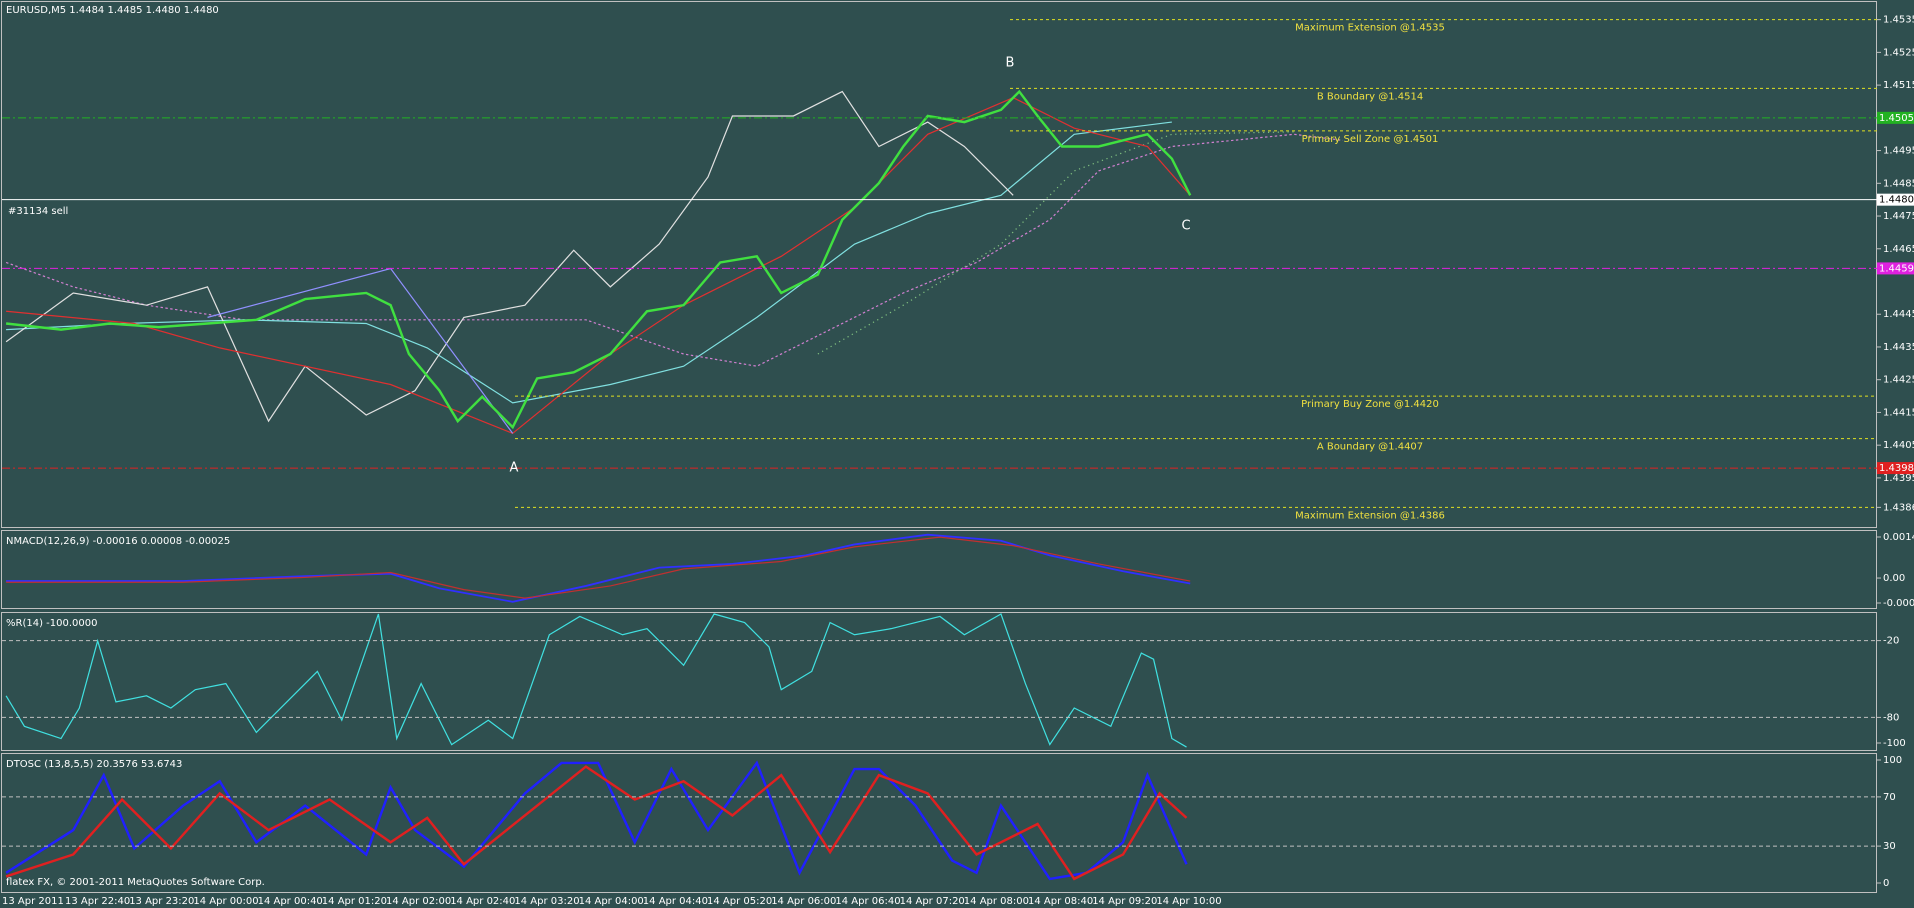 The image size is (1914, 908). What do you see at coordinates (546, 901) in the screenshot?
I see `time-tick-label: 14 Apr 03:20` at bounding box center [546, 901].